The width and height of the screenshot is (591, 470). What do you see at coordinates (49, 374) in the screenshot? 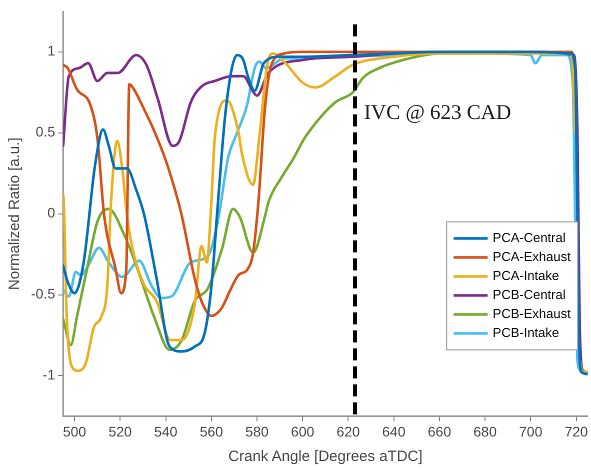
I see `y-tick-label: -1` at bounding box center [49, 374].